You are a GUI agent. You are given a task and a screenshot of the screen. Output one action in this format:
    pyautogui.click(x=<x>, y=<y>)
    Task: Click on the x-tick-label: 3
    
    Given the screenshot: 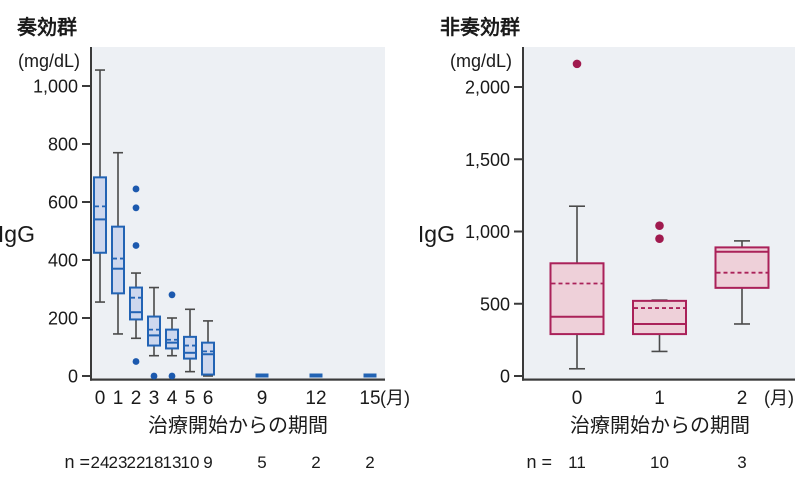 What is the action you would take?
    pyautogui.click(x=154, y=398)
    